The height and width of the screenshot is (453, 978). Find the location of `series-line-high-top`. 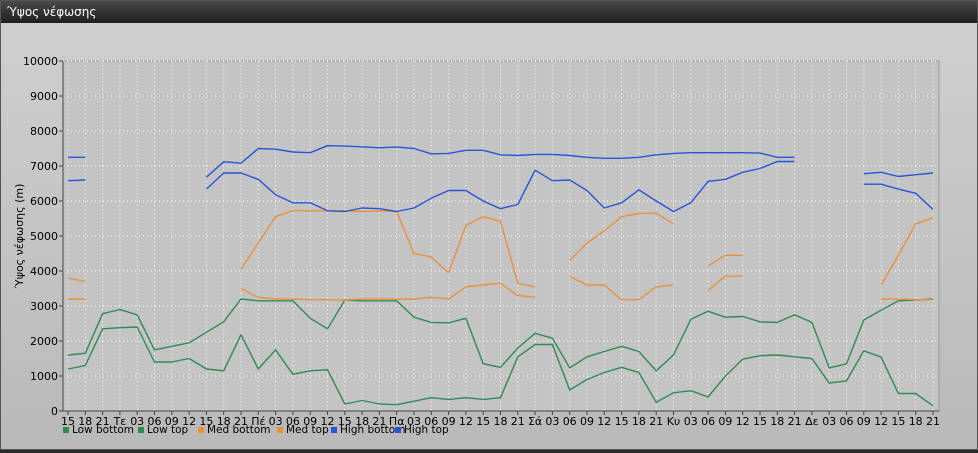

series-line-high-top is located at coordinates (501, 161).